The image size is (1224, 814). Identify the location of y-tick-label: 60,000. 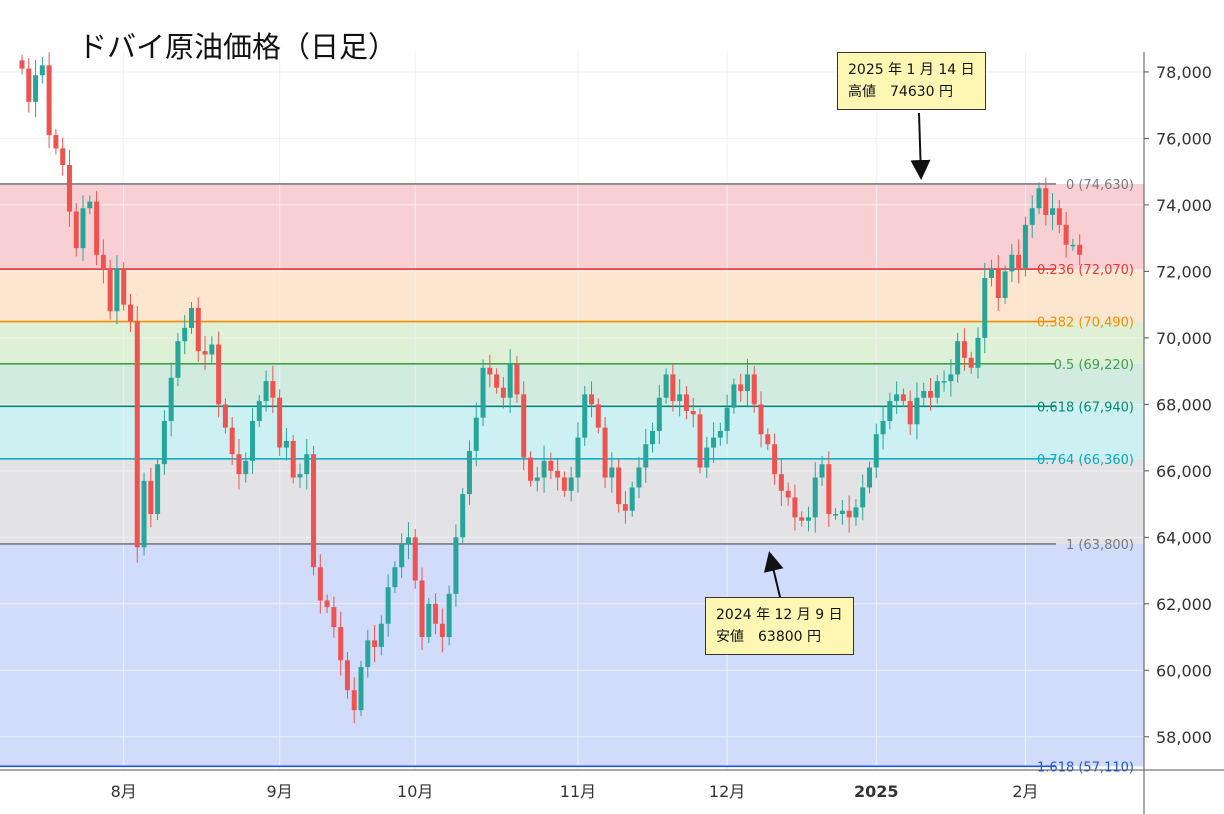
(1184, 670).